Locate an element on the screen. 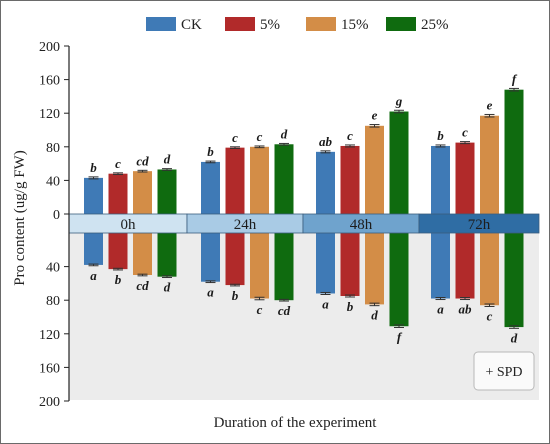  bar-upper-15%-72h is located at coordinates (489, 164).